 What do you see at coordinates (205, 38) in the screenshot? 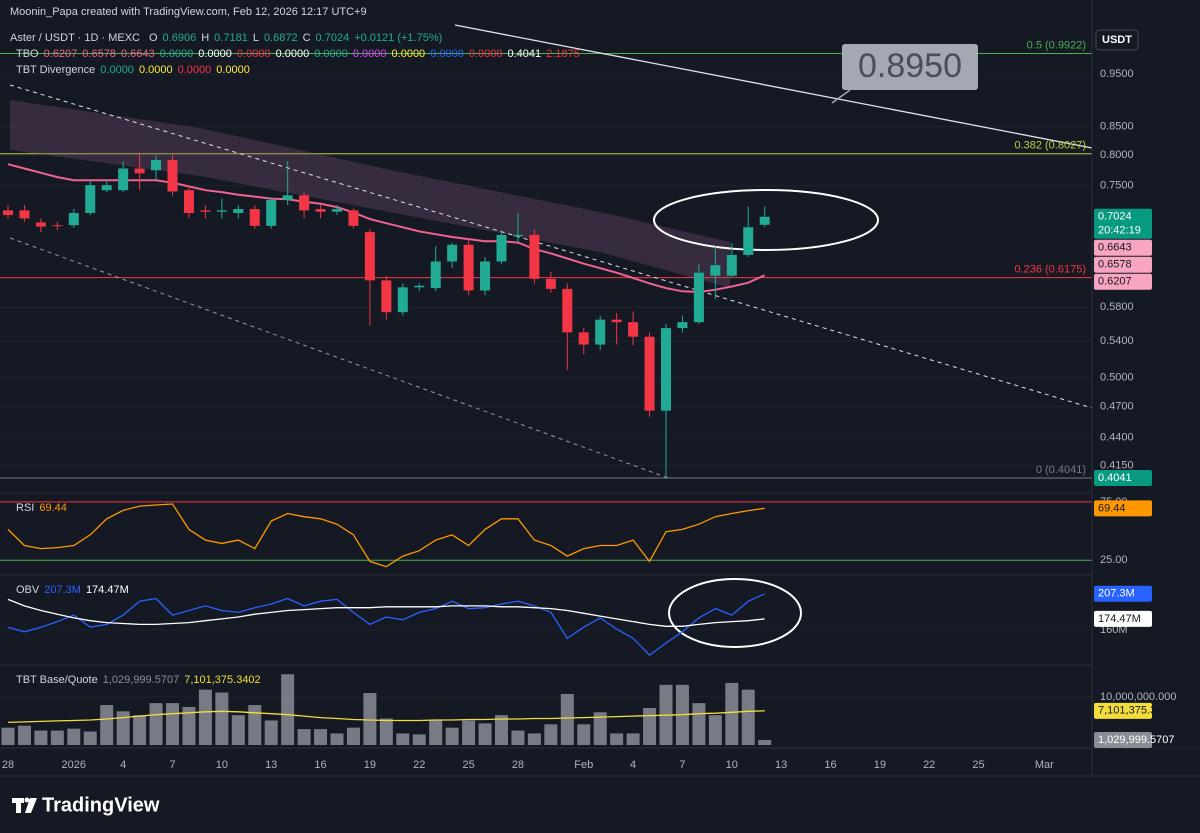
I see `ohlc-letter: H` at bounding box center [205, 38].